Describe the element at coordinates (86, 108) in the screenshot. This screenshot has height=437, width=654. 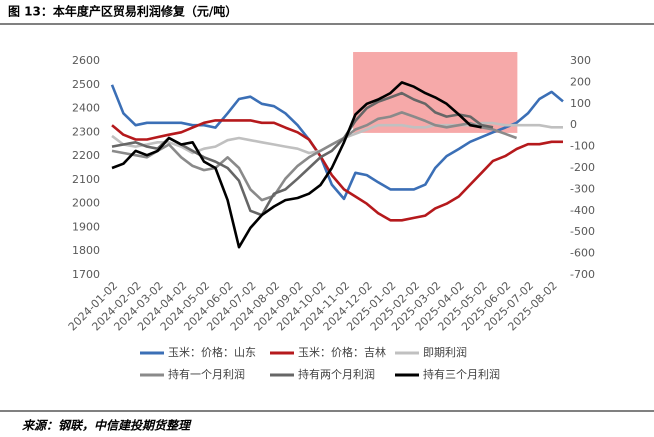
I see `y-tick-label: 2400` at that location.